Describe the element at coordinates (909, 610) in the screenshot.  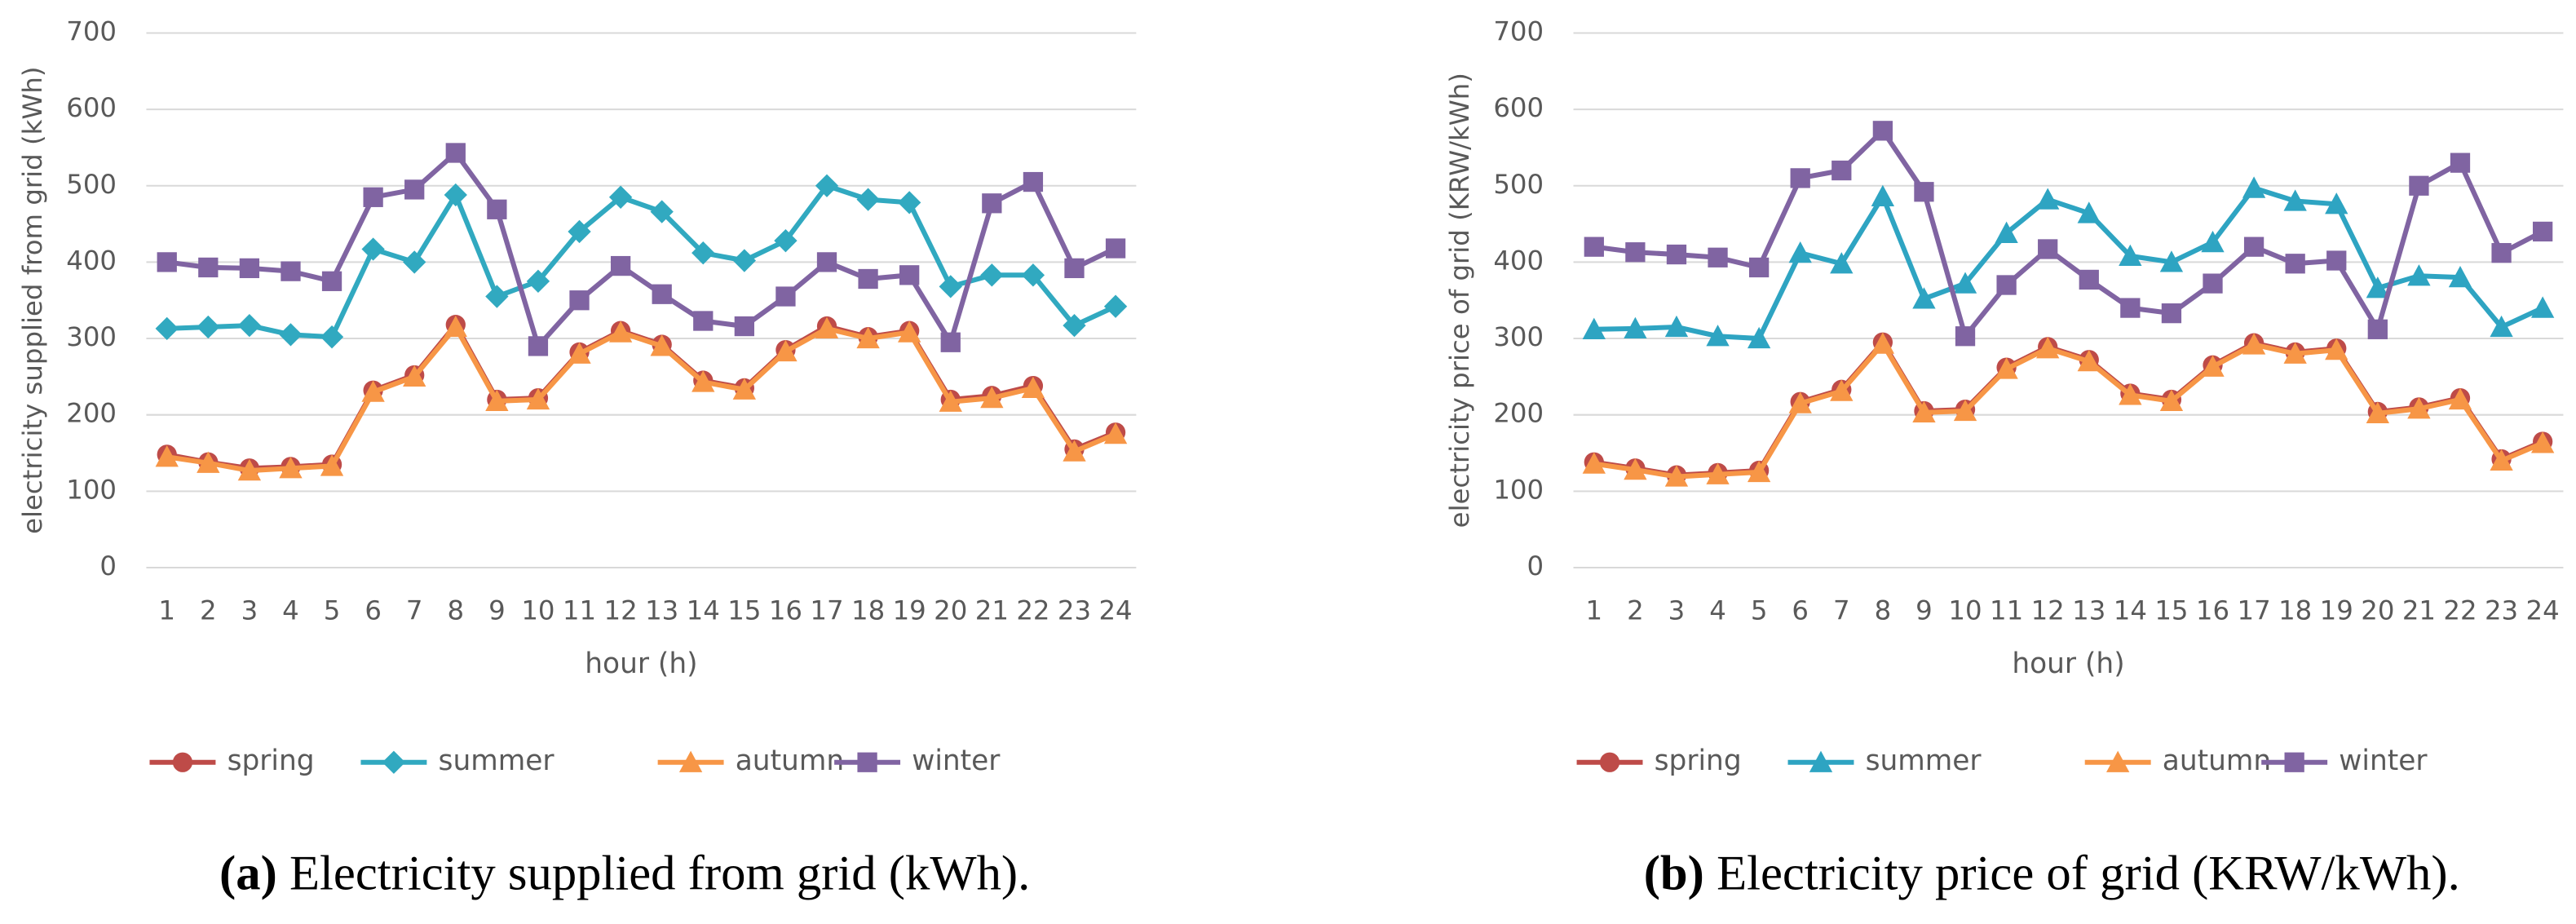
I see `x-tick-label: 19` at that location.